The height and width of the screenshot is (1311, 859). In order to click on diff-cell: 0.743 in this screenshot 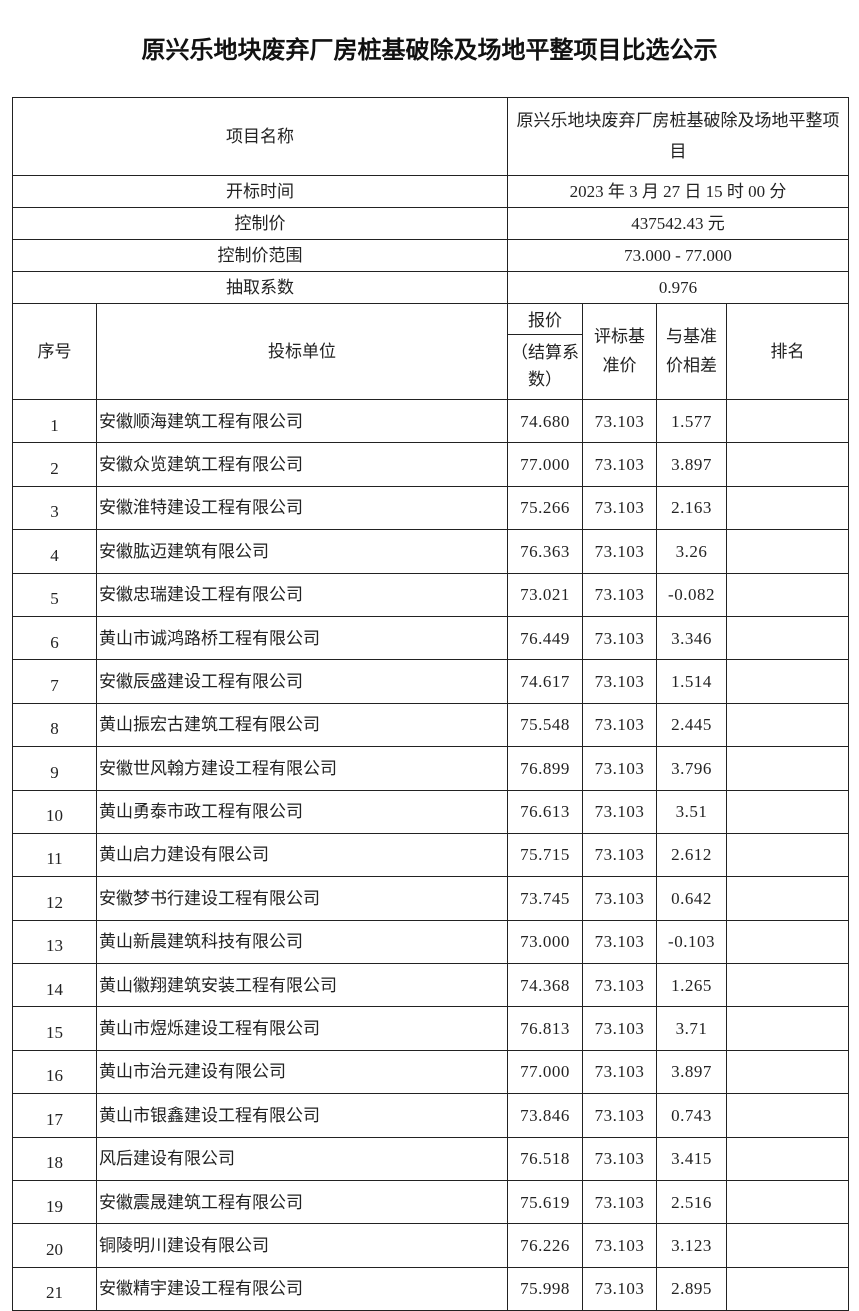, I will do `click(691, 1115)`.